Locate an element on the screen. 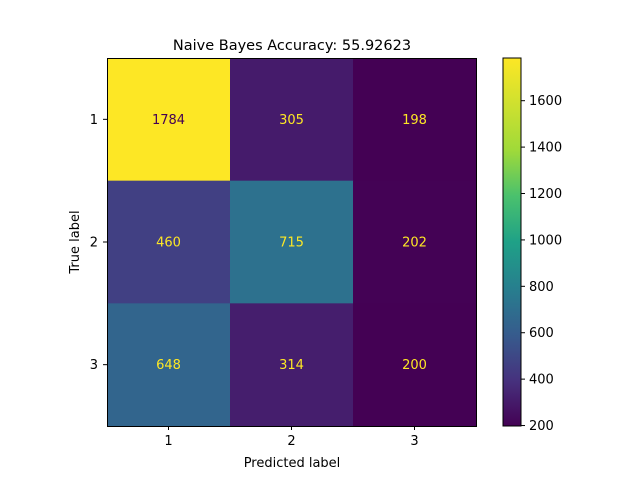 This screenshot has height=480, width=640. cell-value-label: 305 is located at coordinates (291, 120).